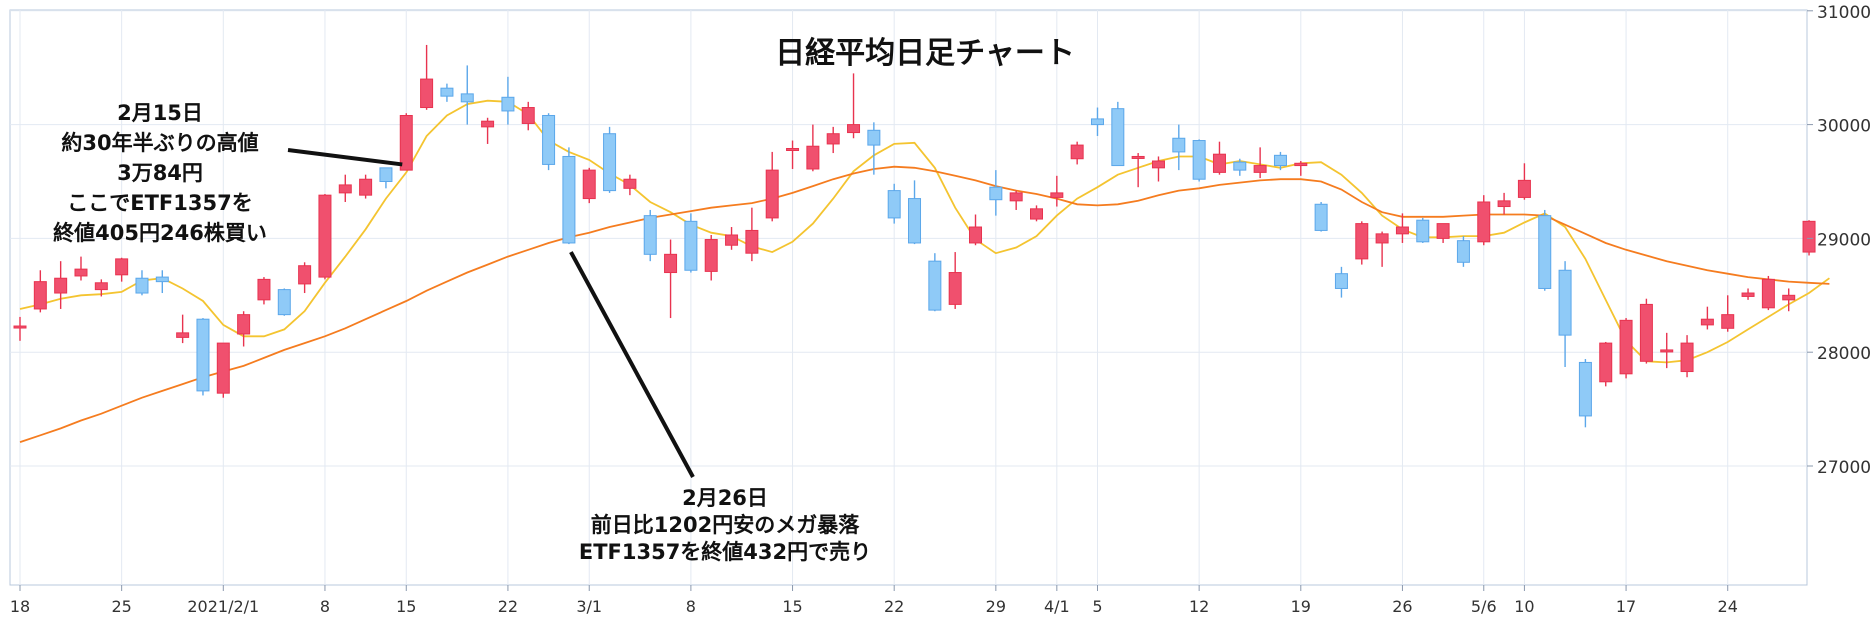 This screenshot has width=1876, height=629. I want to click on x-tick-label-3: 8, so click(325, 606).